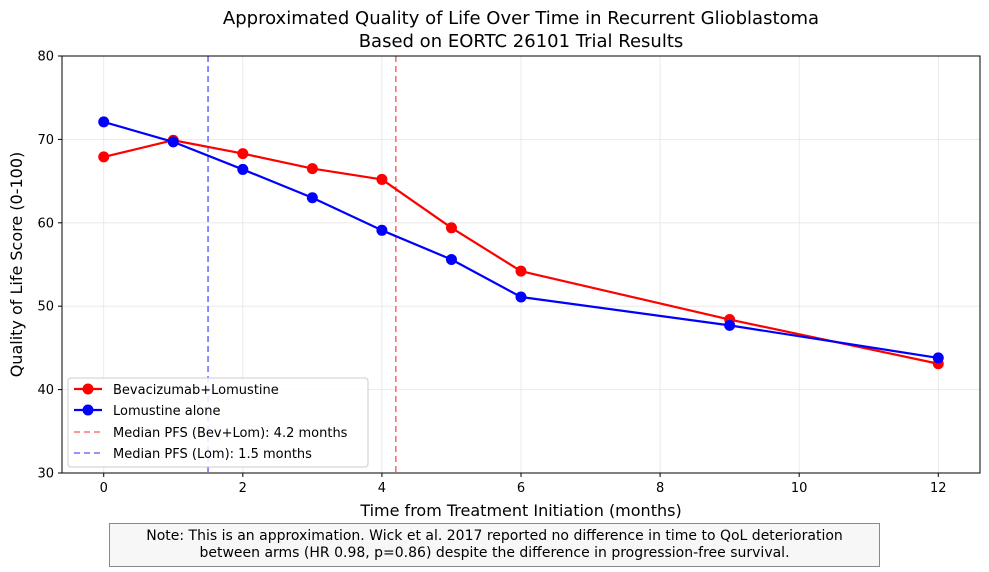 This screenshot has width=989, height=572. Describe the element at coordinates (104, 488) in the screenshot. I see `x-tick-label: 0` at that location.